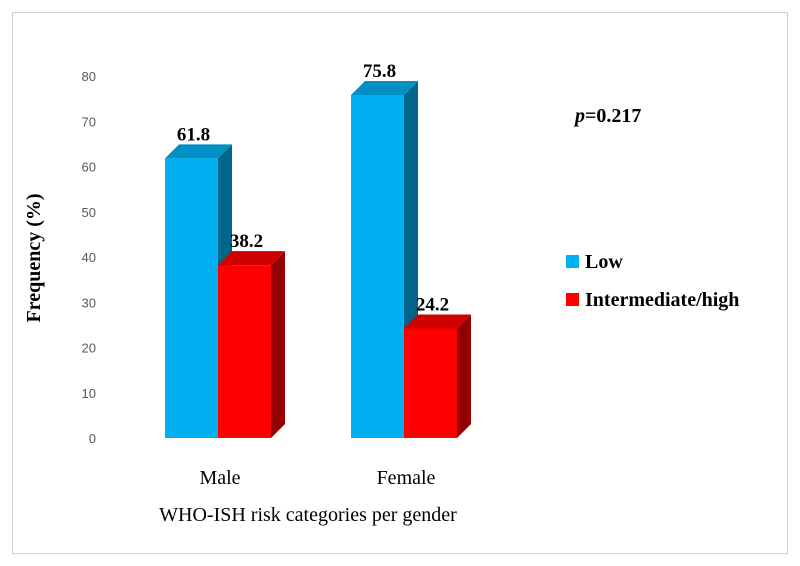 This screenshot has height=566, width=800. What do you see at coordinates (613, 116) in the screenshot?
I see `p-value-text: =0.217` at bounding box center [613, 116].